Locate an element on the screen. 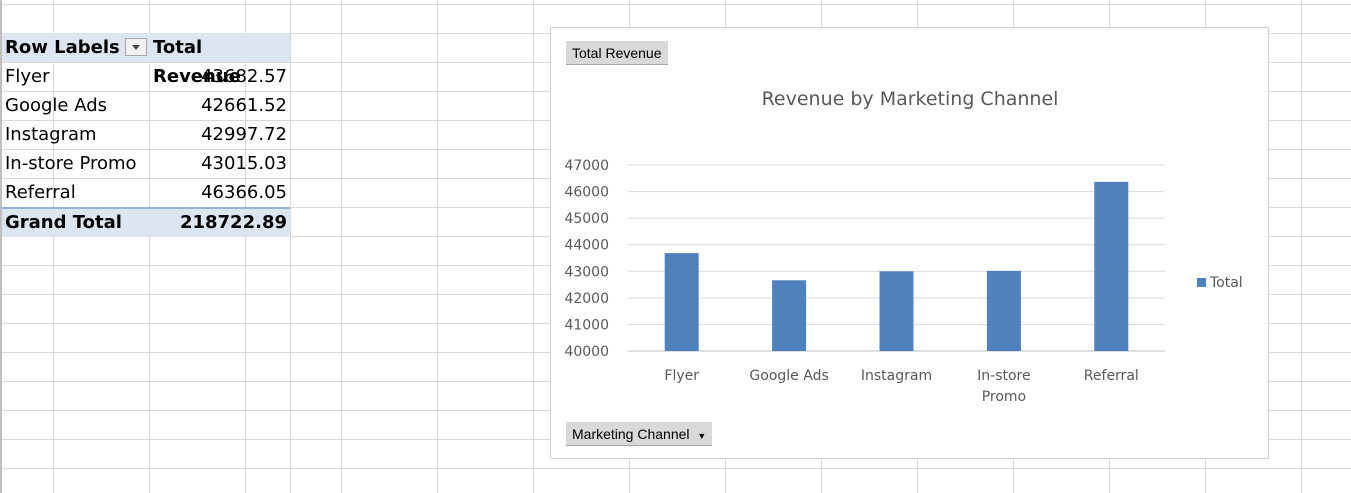 The width and height of the screenshot is (1351, 493). pivot-row-value: 42661.52 is located at coordinates (244, 105).